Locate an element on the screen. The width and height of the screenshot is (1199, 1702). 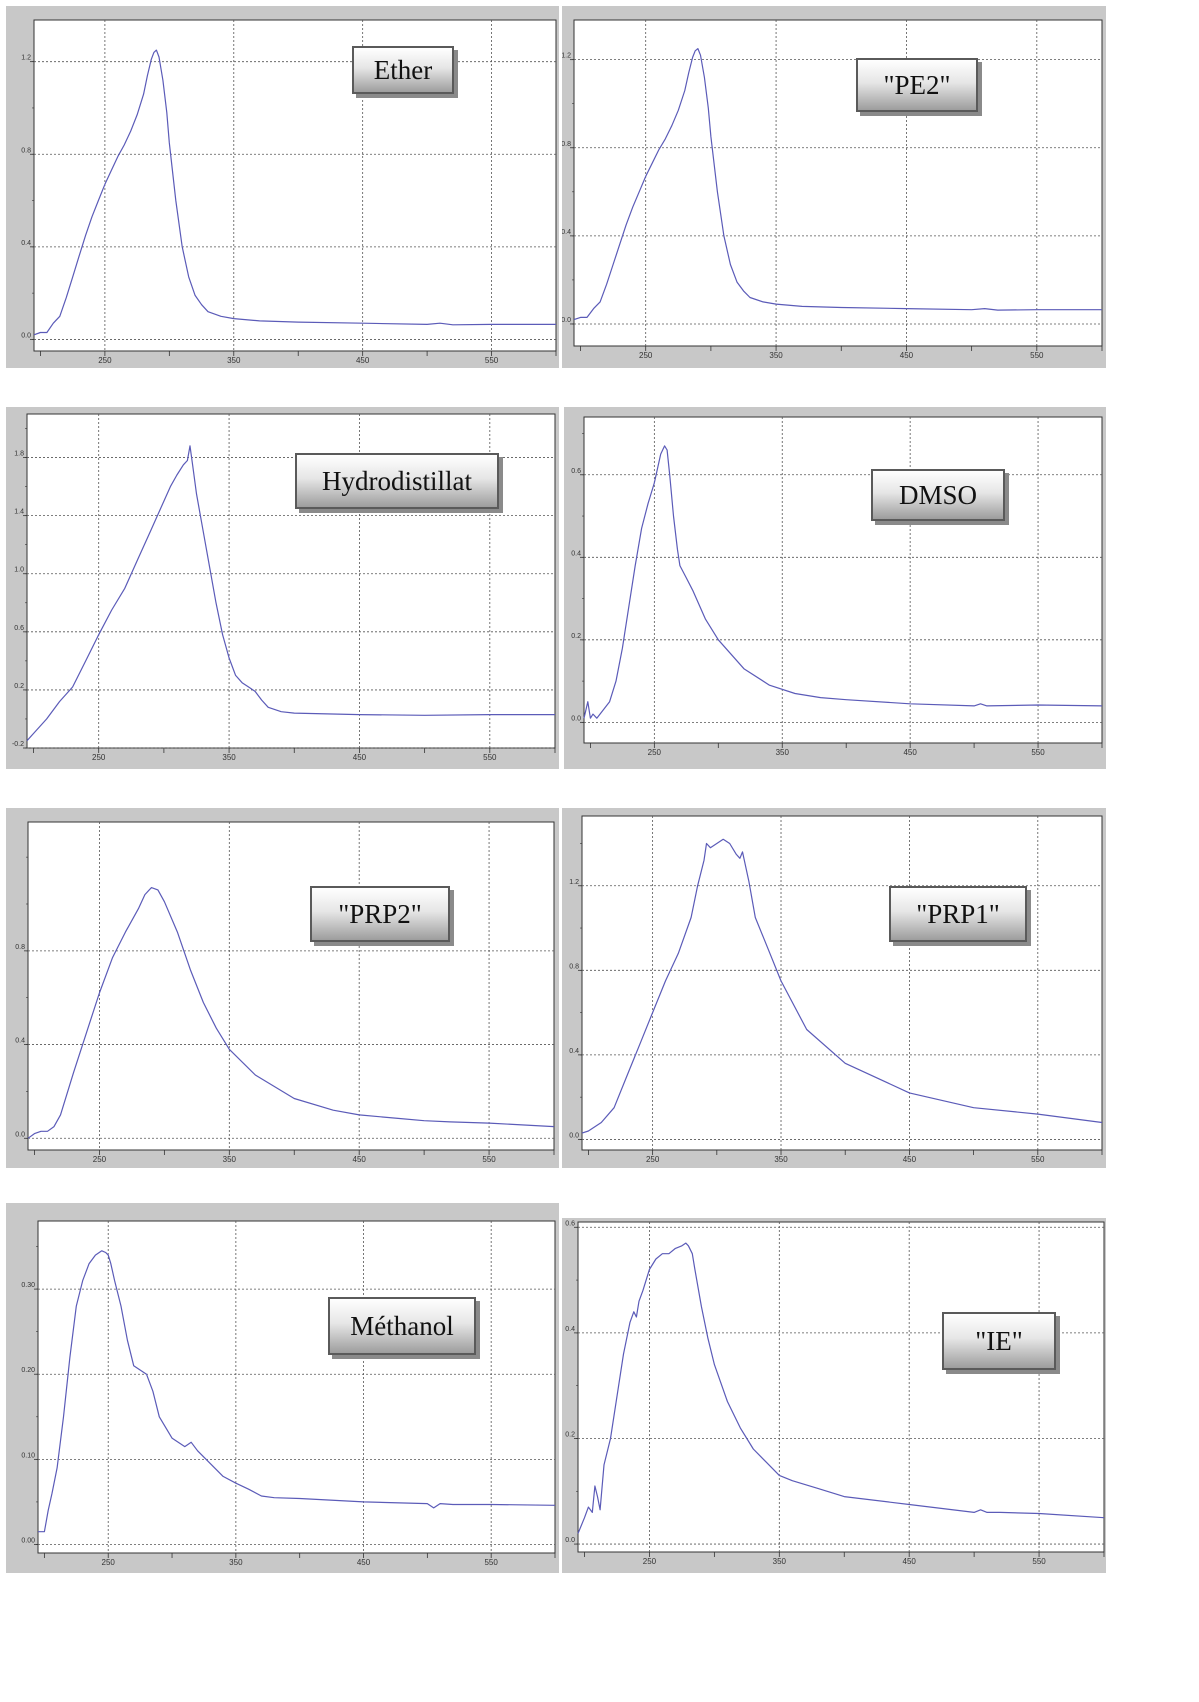
chart-panel-ie: 250 350 450 550 0.0 0.2 0.4 0.6 "IE" is located at coordinates (834, 1395).